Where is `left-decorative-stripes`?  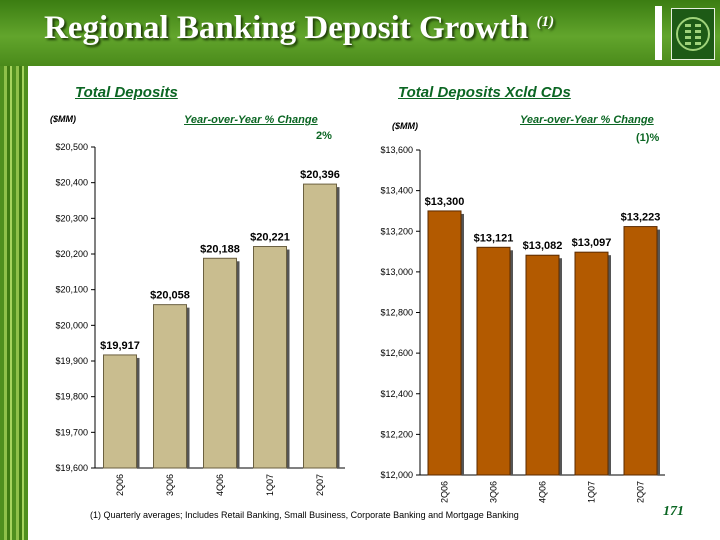 left-decorative-stripes is located at coordinates (14, 270).